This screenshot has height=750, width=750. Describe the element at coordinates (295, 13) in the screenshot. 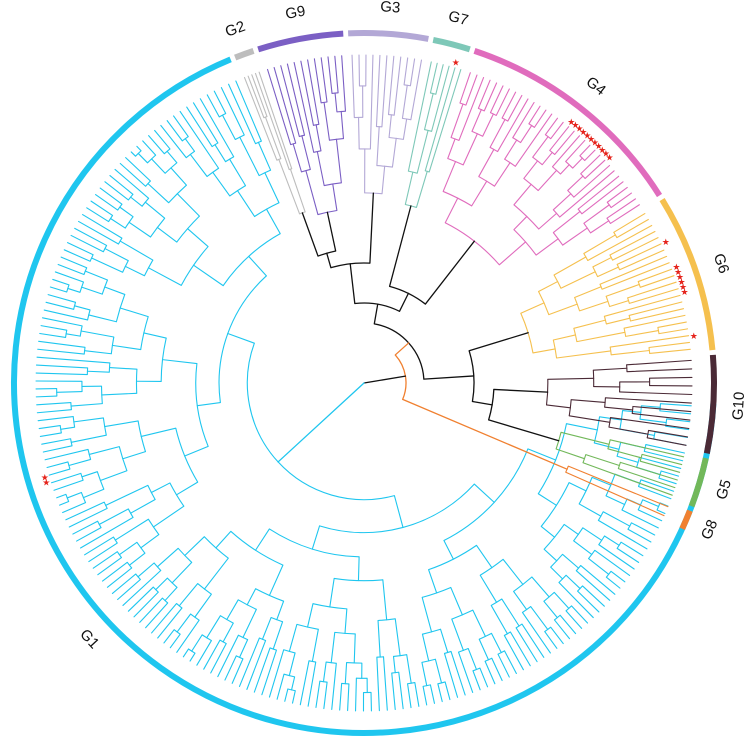

I see `group-label-g9: G9` at that location.